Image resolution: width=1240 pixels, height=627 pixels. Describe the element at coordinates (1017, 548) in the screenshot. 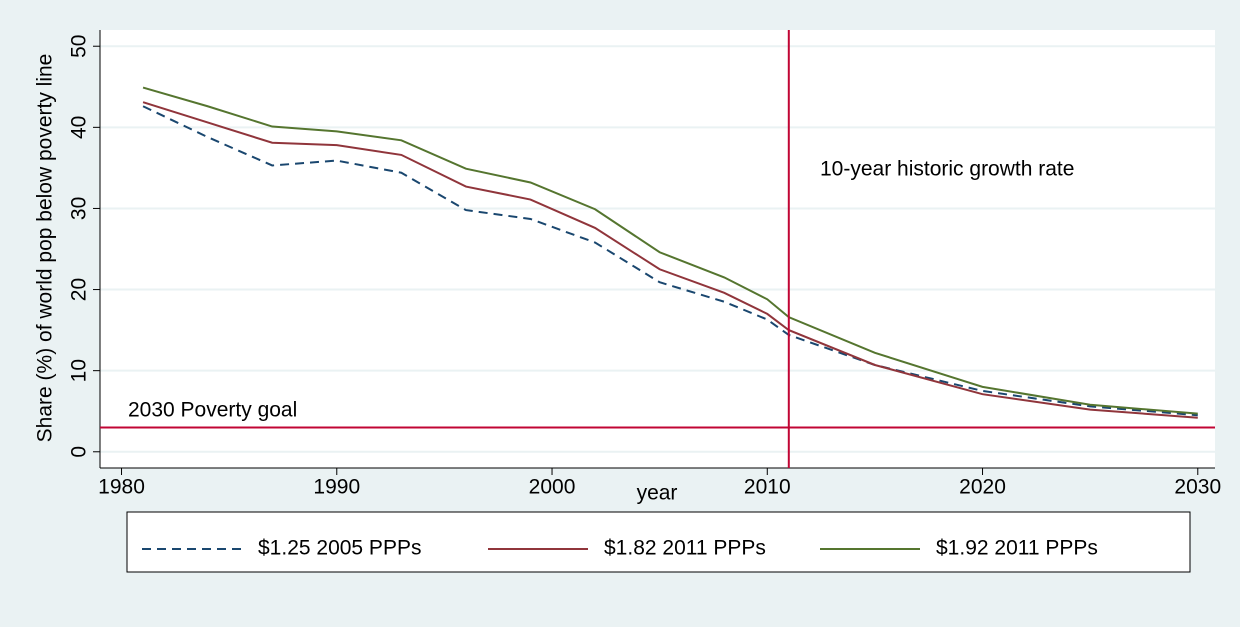

I see `legend-label: $1.92 2011 PPPs` at that location.